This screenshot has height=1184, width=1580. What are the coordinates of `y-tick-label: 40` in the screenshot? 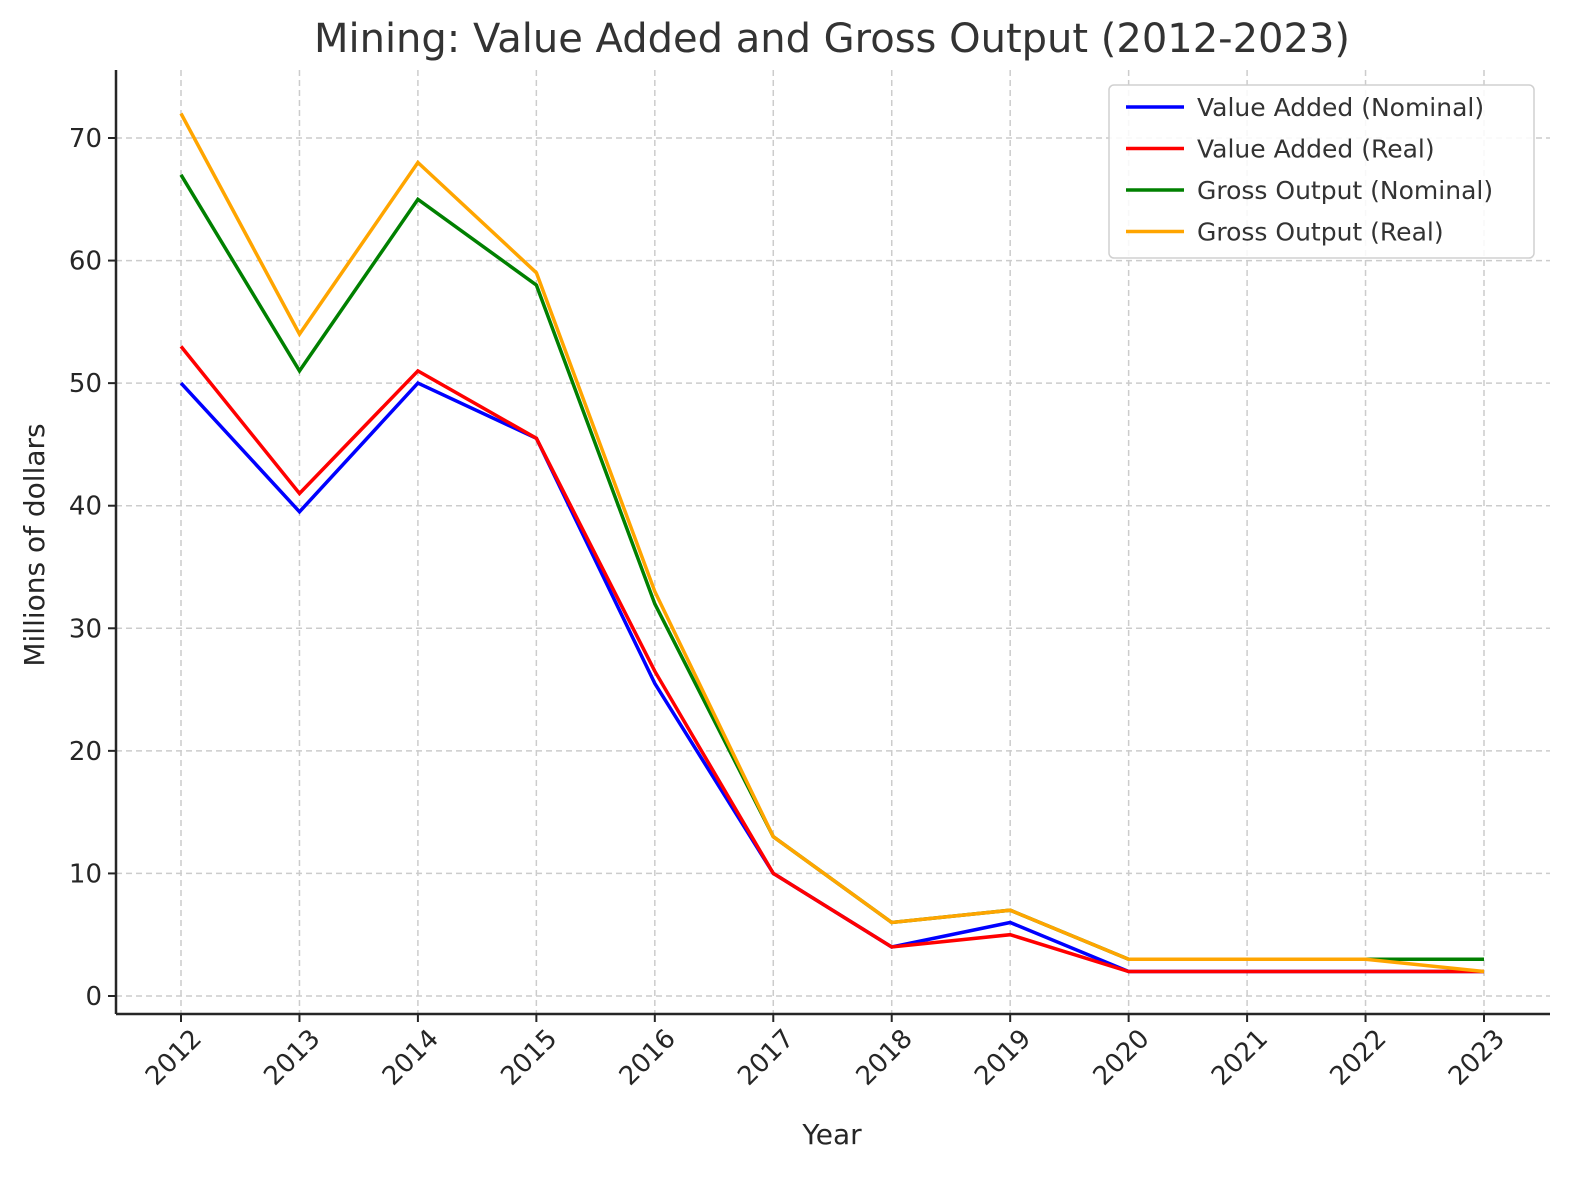 It's located at (85, 507).